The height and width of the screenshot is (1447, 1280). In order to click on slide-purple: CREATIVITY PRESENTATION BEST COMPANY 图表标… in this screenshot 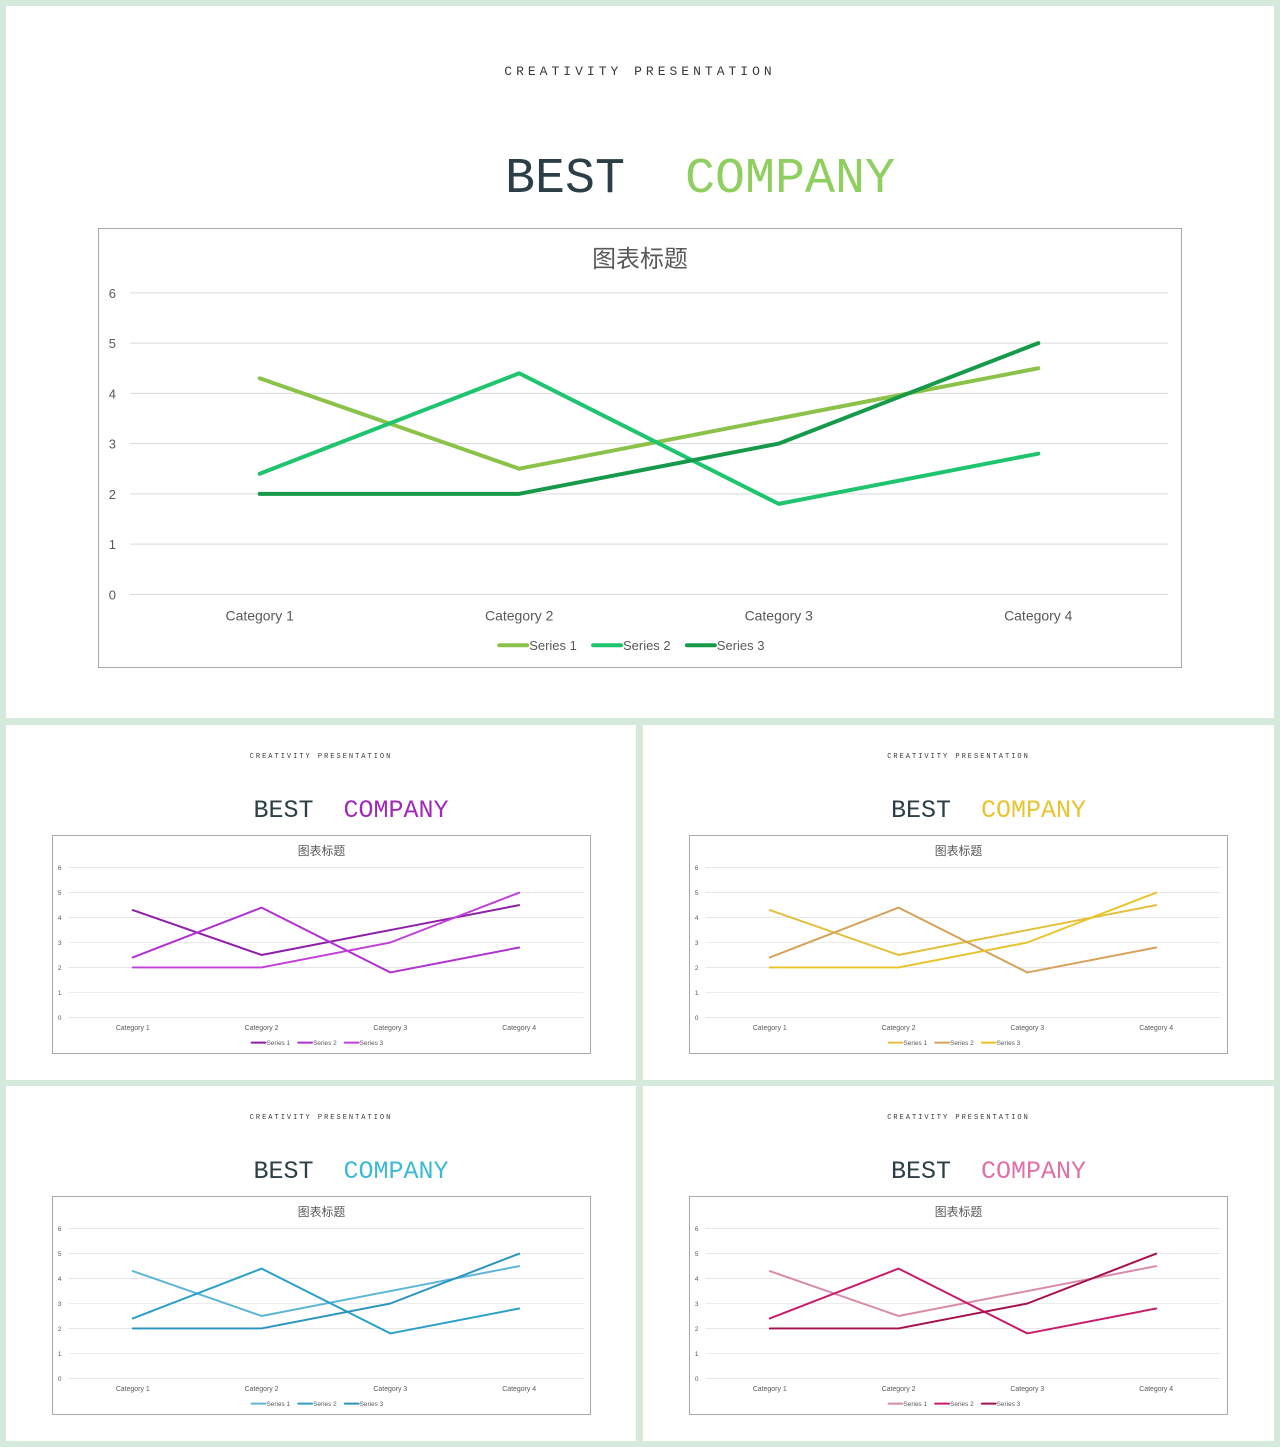, I will do `click(321, 902)`.